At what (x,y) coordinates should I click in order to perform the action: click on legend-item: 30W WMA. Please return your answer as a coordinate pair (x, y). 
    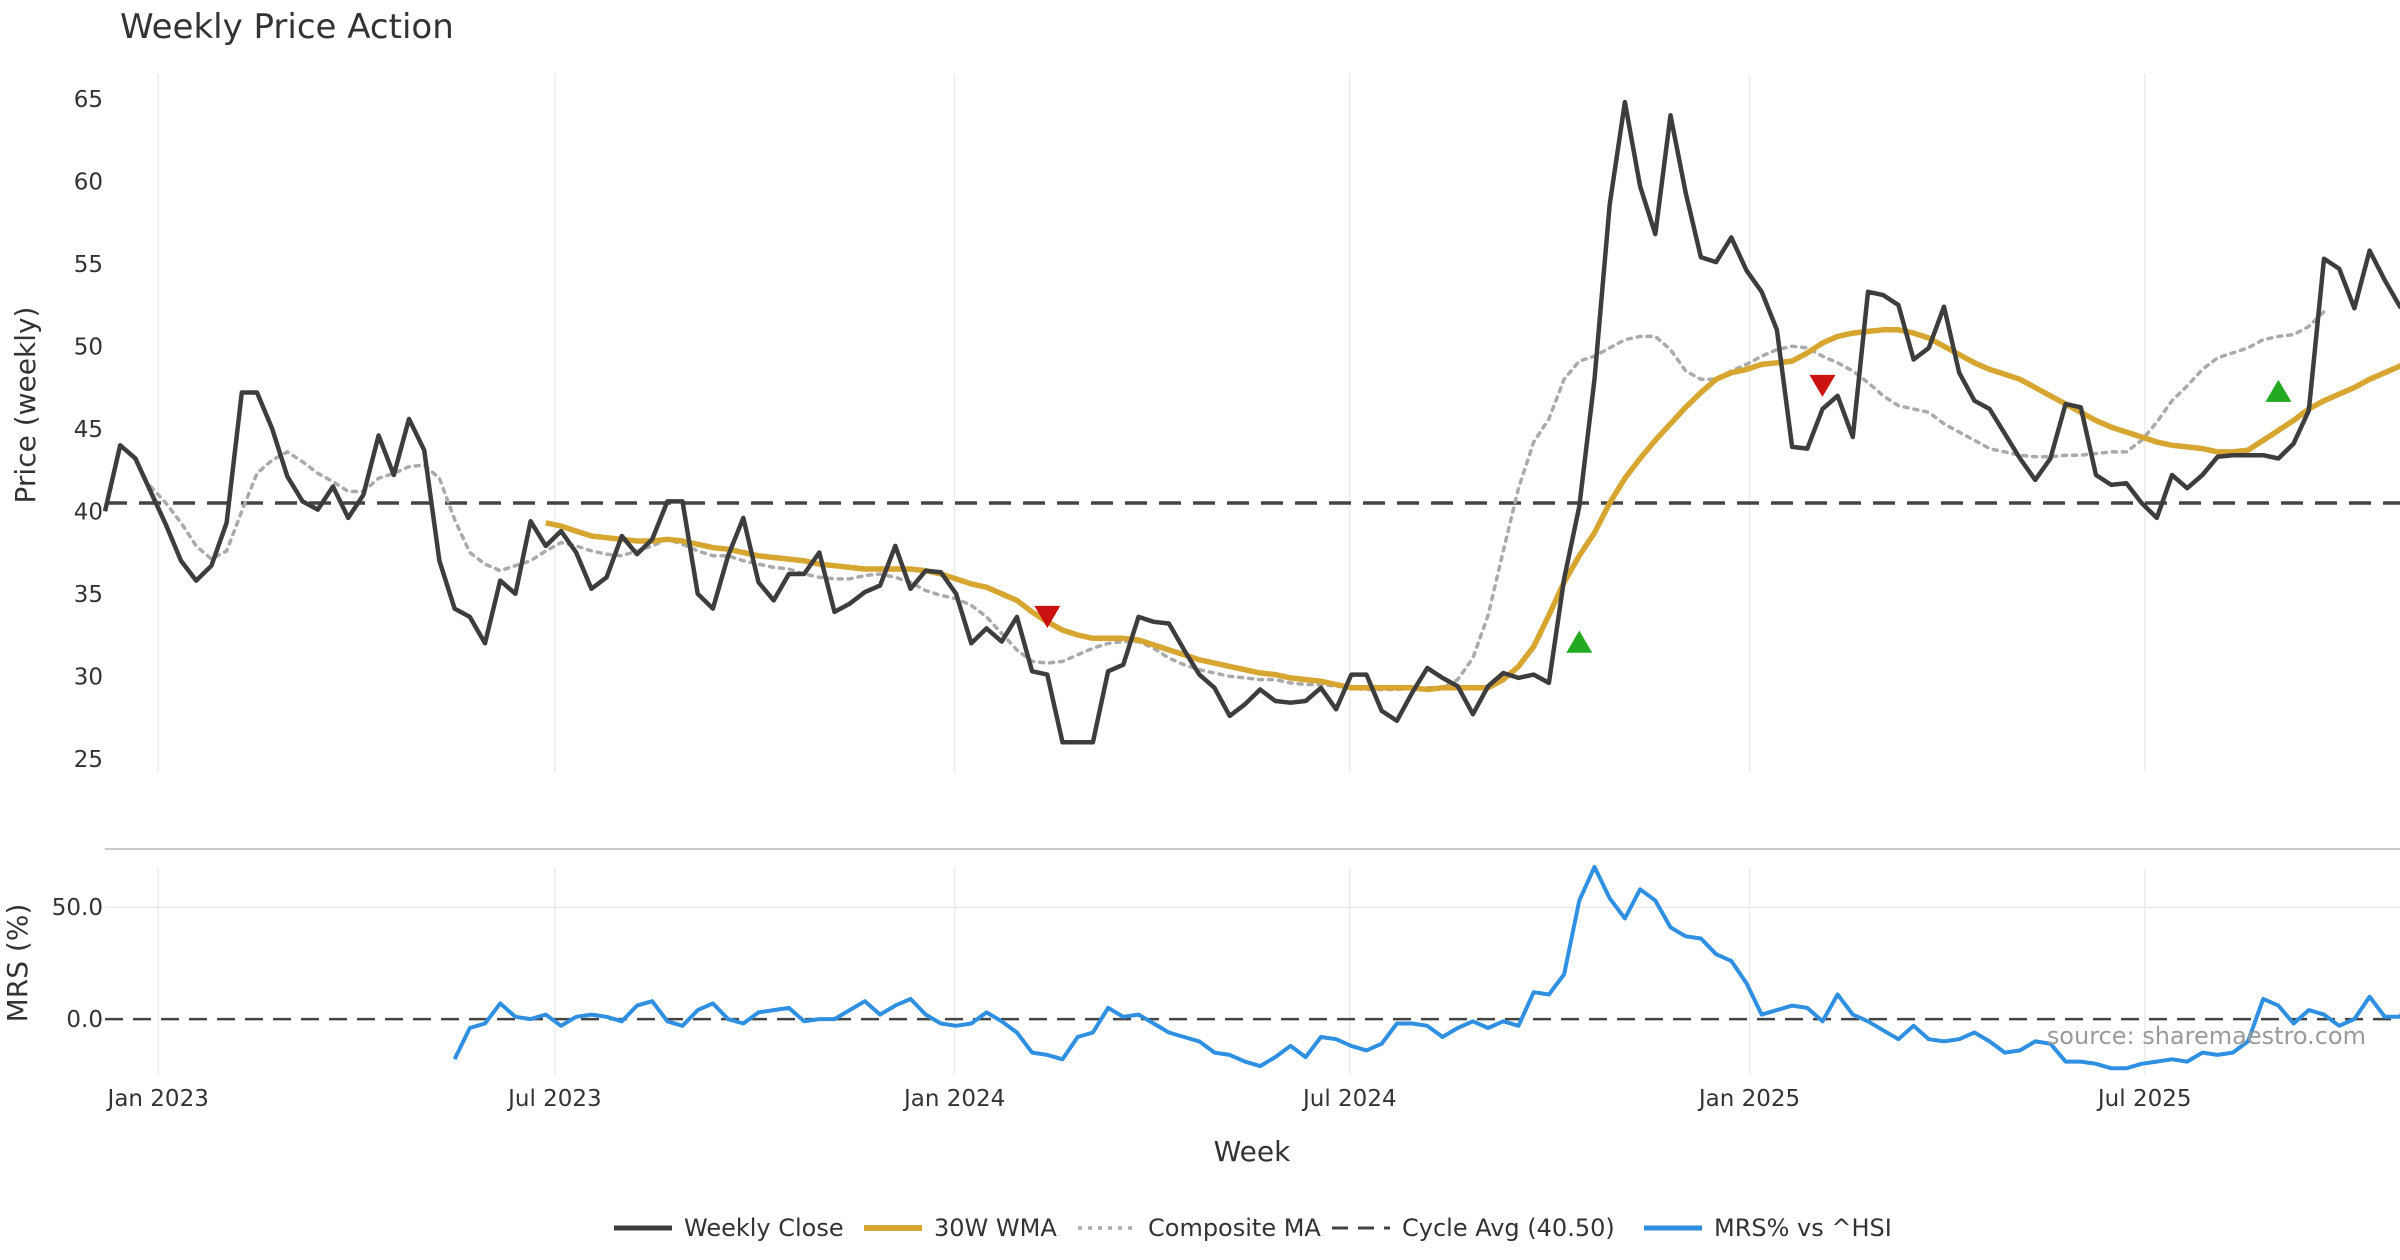
    Looking at the image, I should click on (960, 1228).